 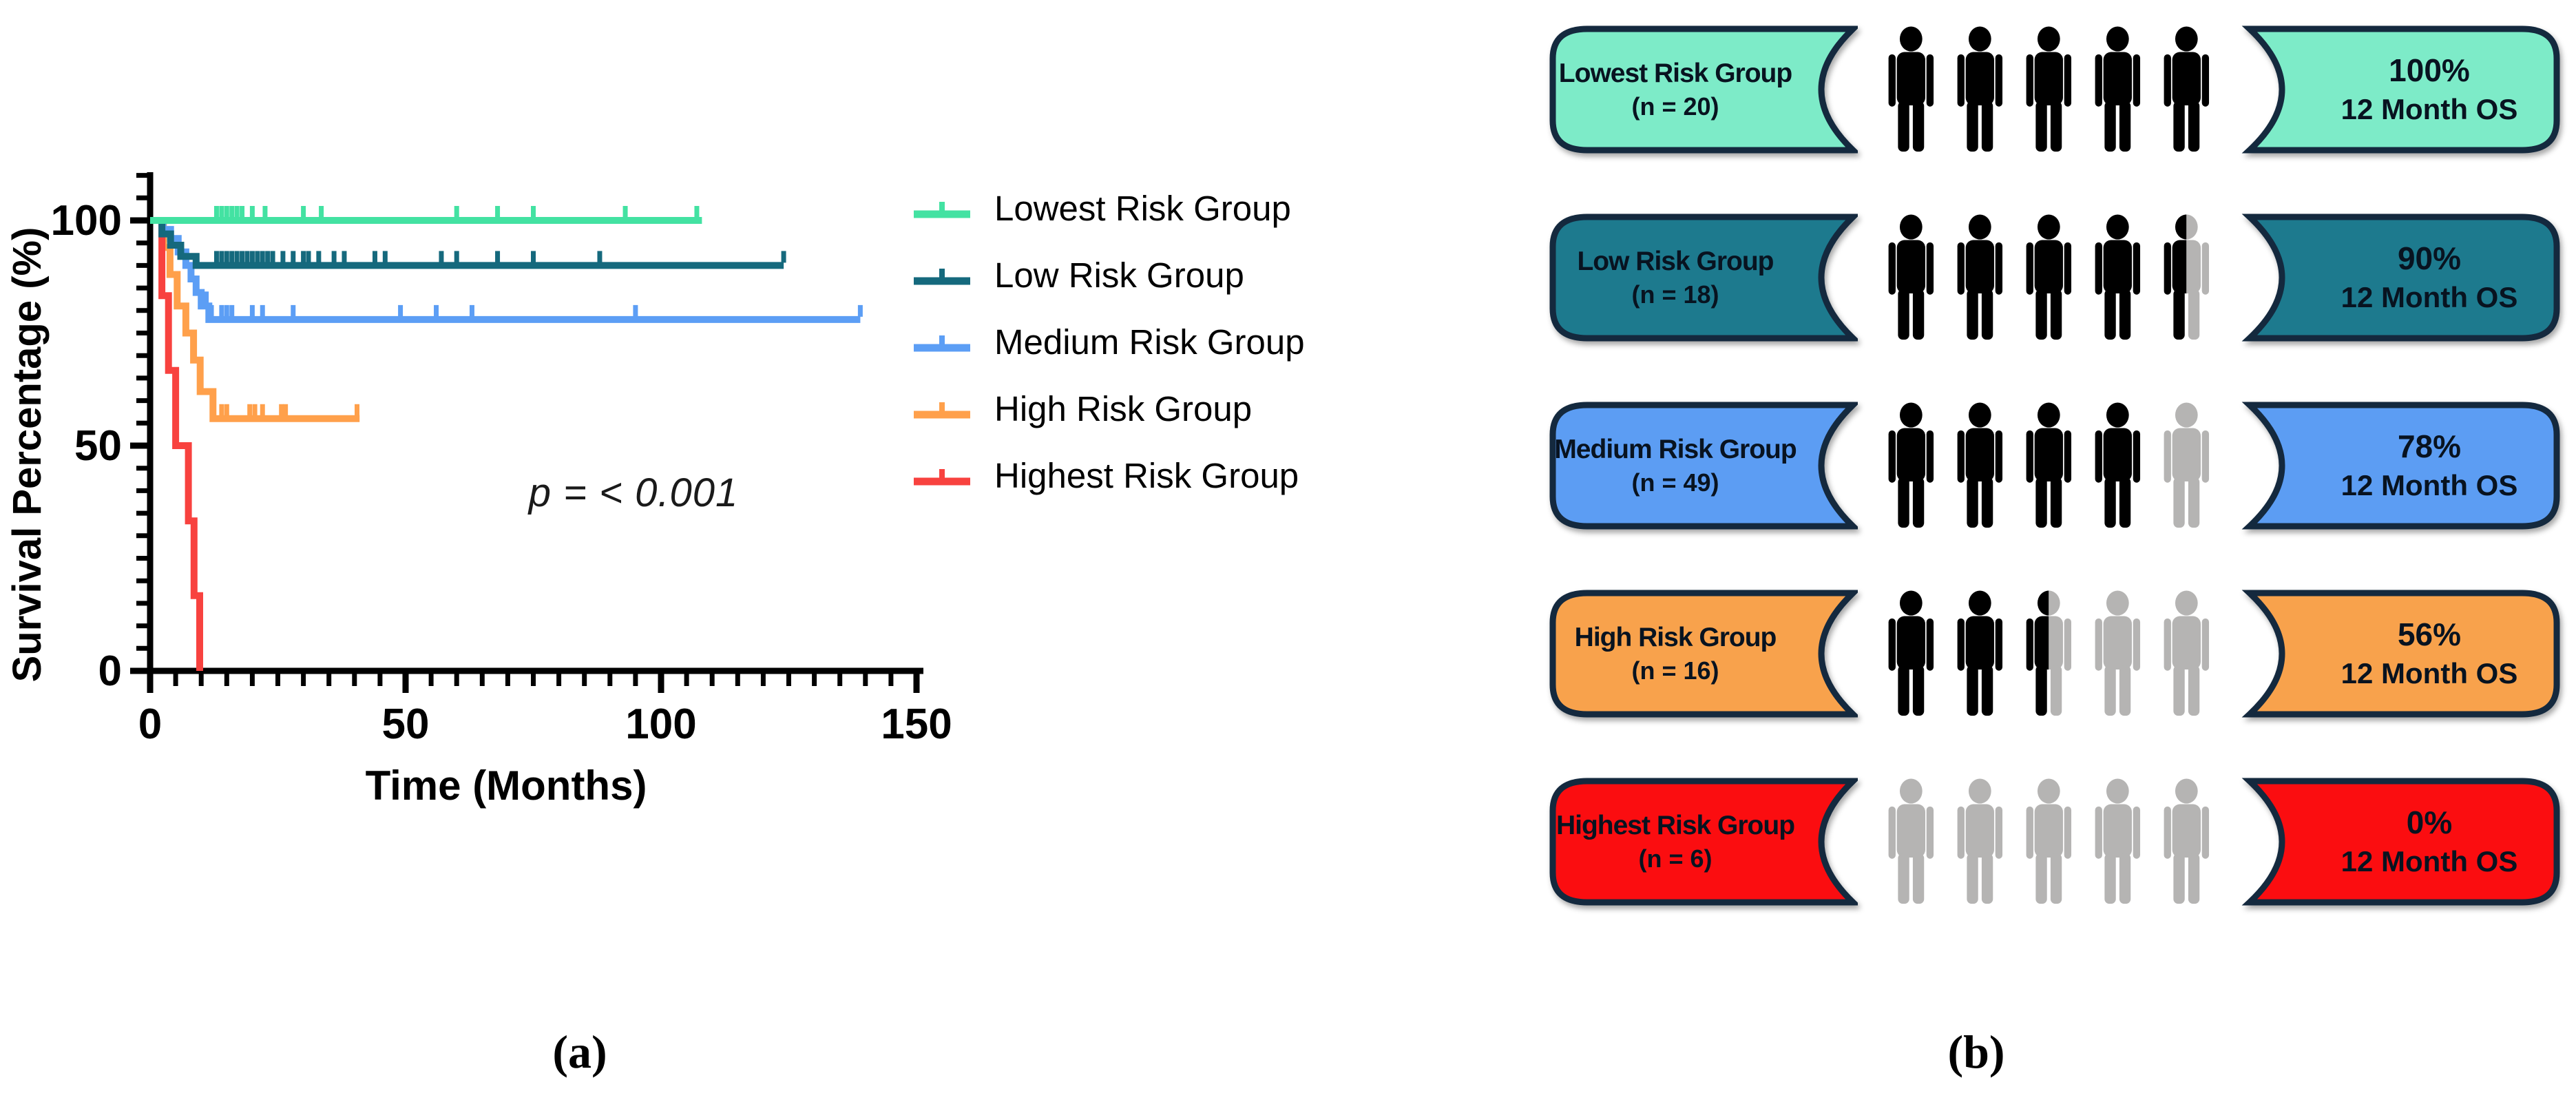 I want to click on os-pill-text: 78% 12 Month OS, so click(x=2399, y=466).